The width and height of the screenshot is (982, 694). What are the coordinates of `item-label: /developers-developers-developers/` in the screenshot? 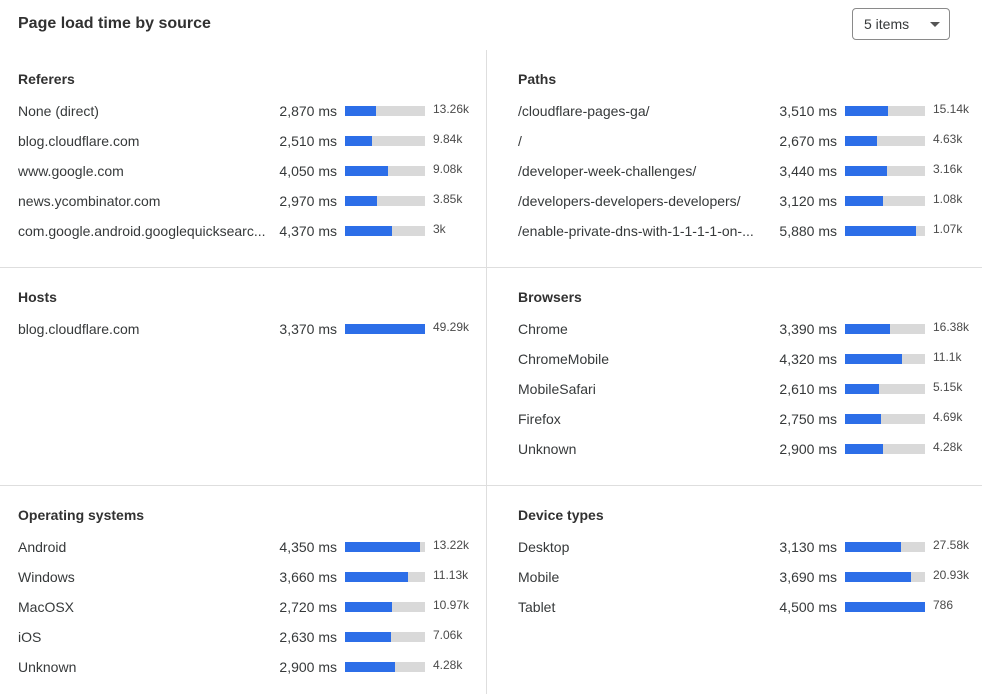 It's located at (629, 201).